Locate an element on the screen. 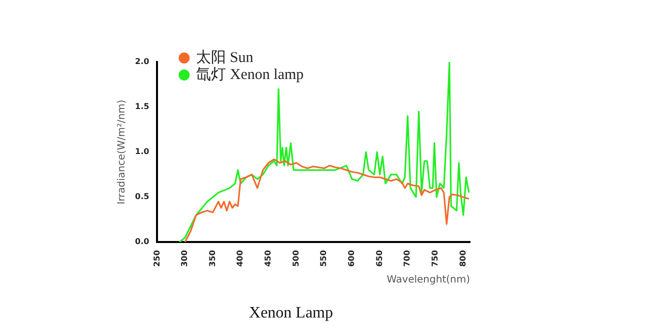 The width and height of the screenshot is (650, 333). legend-label: 太阳 Sun is located at coordinates (225, 57).